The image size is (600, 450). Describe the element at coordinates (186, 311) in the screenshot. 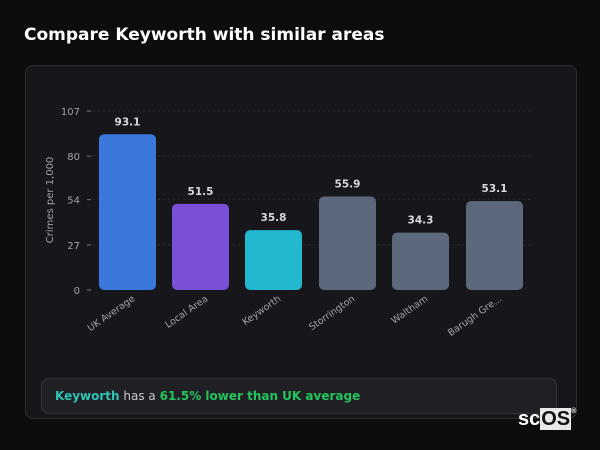

I see `x-tick-label: Local Area` at that location.